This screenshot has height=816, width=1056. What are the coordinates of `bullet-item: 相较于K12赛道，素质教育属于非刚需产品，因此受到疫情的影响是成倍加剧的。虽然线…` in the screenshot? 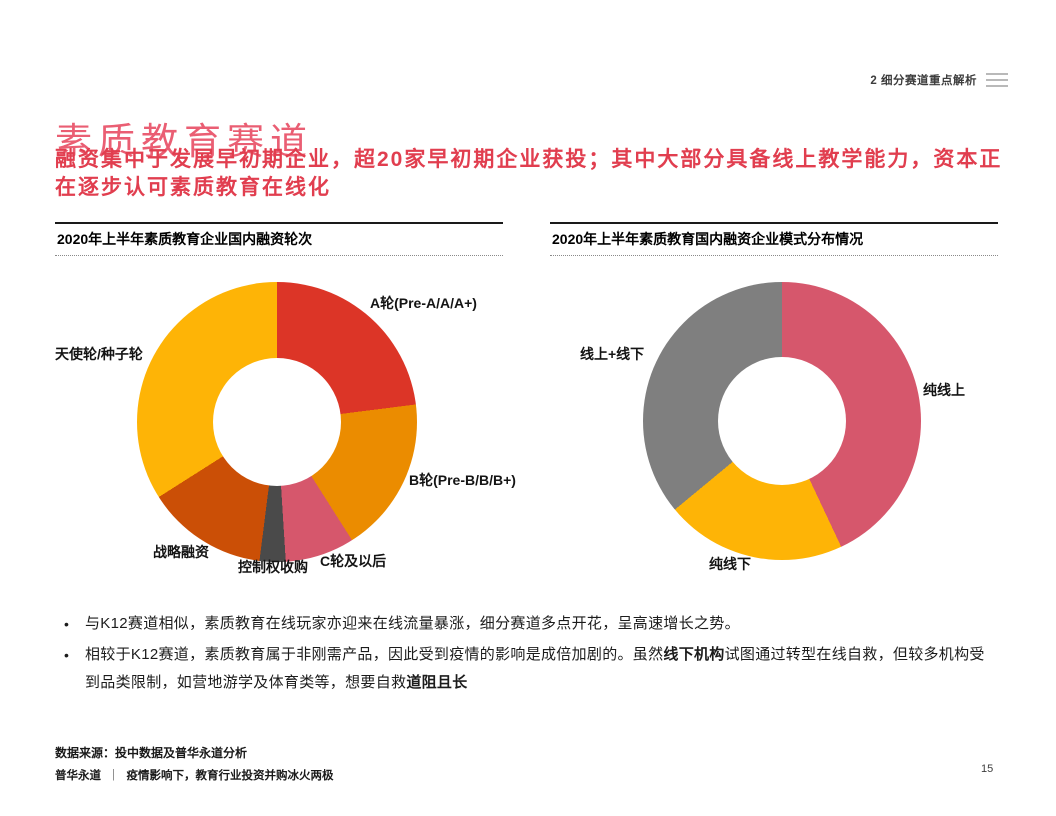 It's located at (528, 669).